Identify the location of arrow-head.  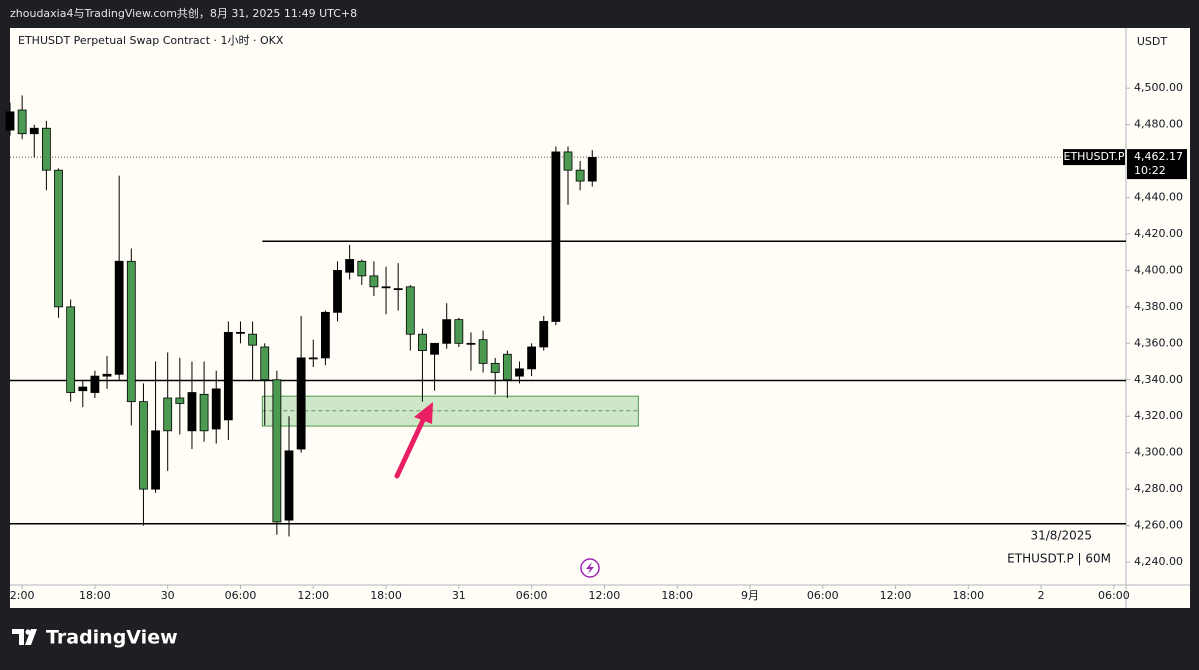
(423, 413).